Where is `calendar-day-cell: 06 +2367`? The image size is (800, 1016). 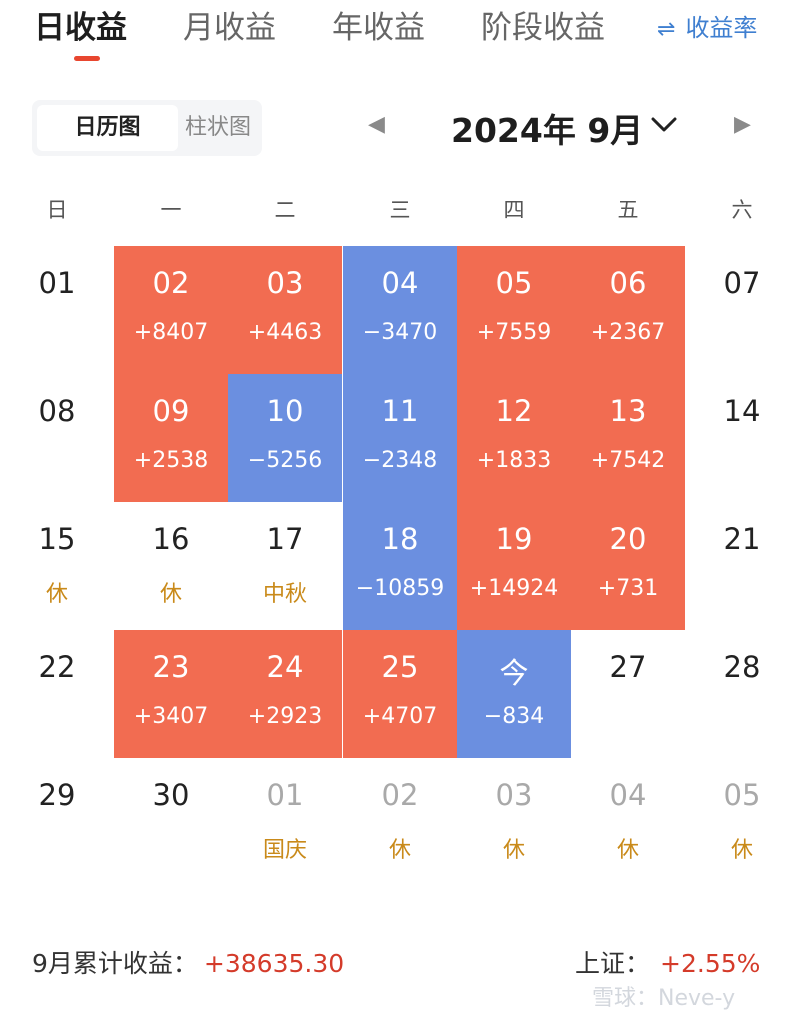
calendar-day-cell: 06 +2367 is located at coordinates (628, 310).